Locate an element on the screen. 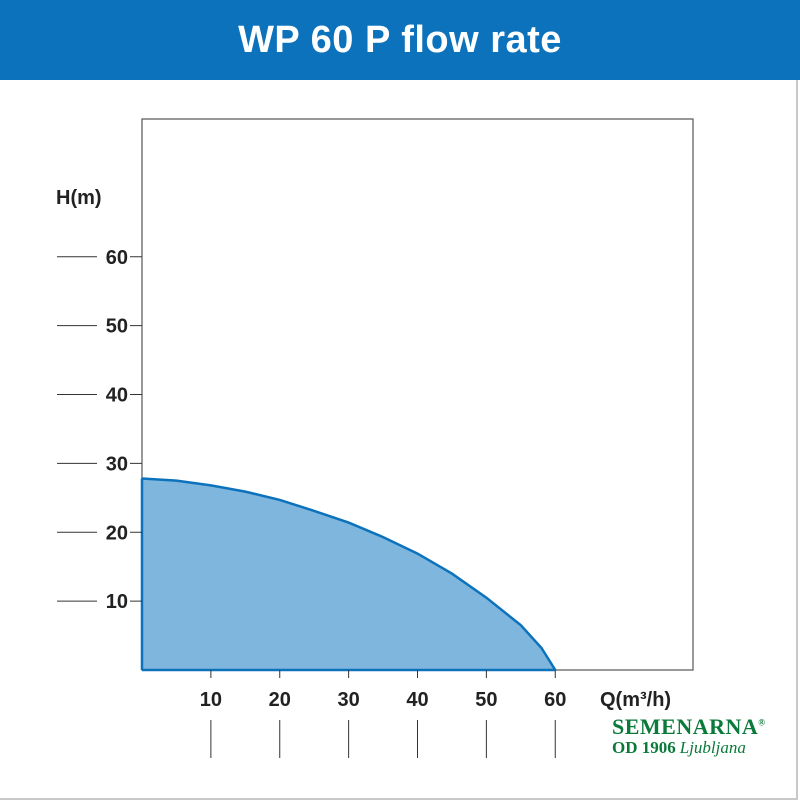 This screenshot has height=800, width=800. y-tick-label: 30 is located at coordinates (117, 464).